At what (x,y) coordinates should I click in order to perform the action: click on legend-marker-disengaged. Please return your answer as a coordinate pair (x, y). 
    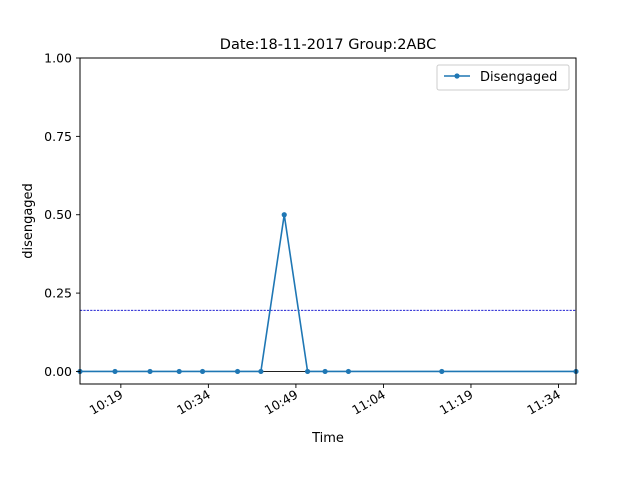
    Looking at the image, I should click on (457, 76).